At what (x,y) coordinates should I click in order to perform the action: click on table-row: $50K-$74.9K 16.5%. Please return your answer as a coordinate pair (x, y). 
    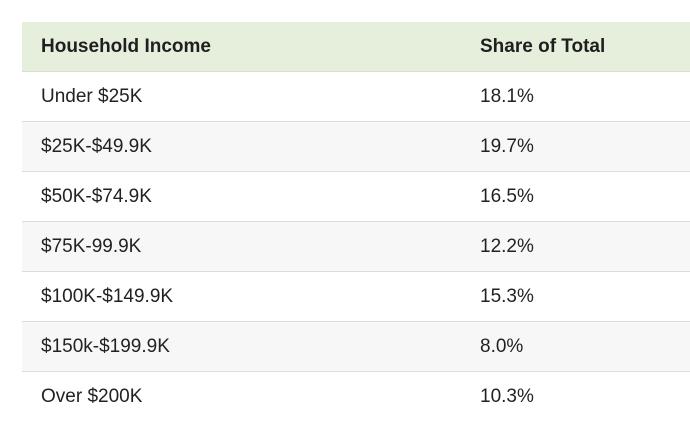
    Looking at the image, I should click on (356, 197).